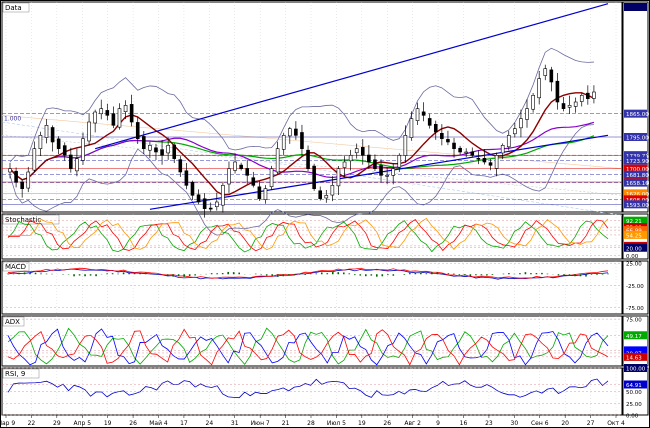  What do you see at coordinates (636, 370) in the screenshot?
I see `y-tick-label: 100.00` at bounding box center [636, 370].